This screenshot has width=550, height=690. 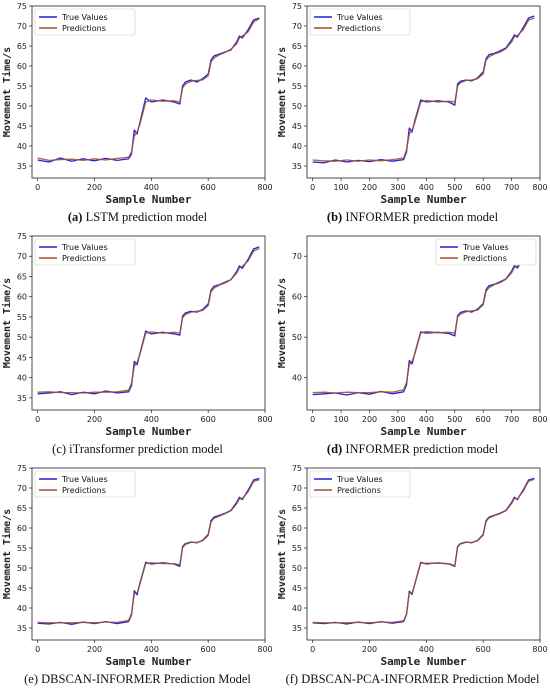 What do you see at coordinates (412, 679) in the screenshot?
I see `caption-f: (f) DBSCAN-PCA-INFORMER Prediction Model` at bounding box center [412, 679].